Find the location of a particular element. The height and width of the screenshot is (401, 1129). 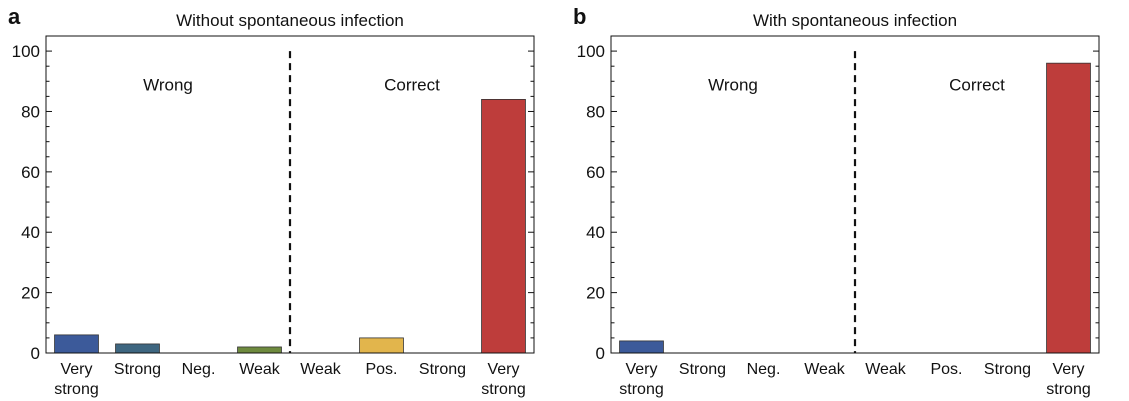

panel-b-ytick-label-80: 80 is located at coordinates (595, 111).